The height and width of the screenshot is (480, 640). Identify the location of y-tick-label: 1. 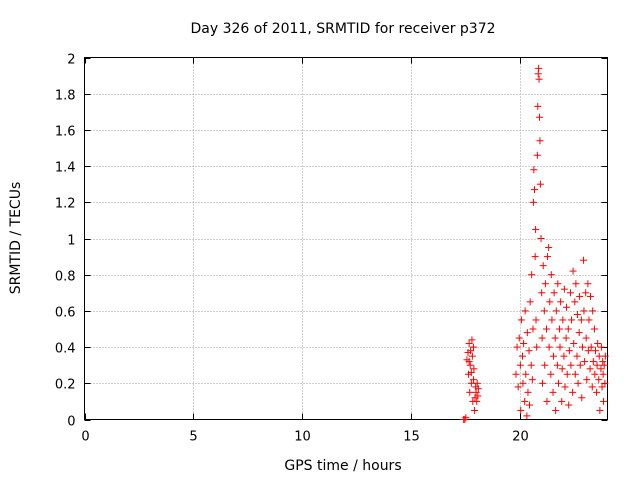
(71, 241).